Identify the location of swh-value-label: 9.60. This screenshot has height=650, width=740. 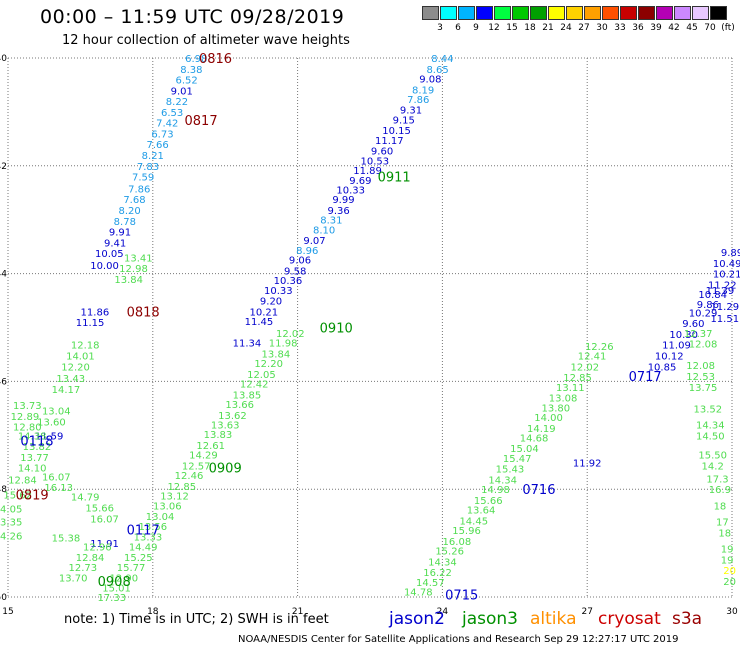
(382, 152).